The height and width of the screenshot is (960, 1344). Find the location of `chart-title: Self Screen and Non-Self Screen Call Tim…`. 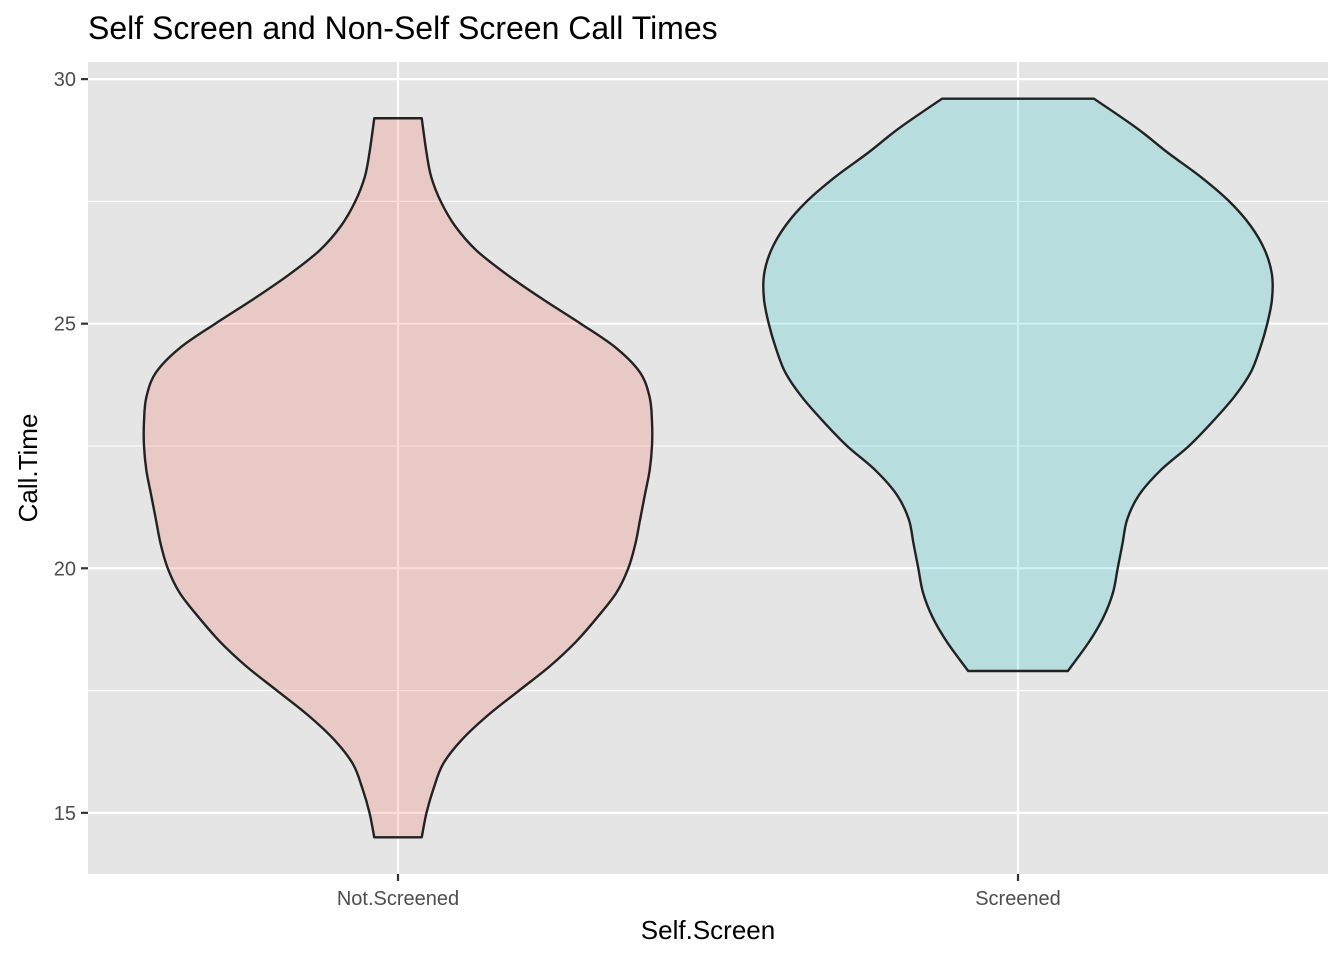

chart-title: Self Screen and Non-Self Screen Call Tim… is located at coordinates (403, 28).